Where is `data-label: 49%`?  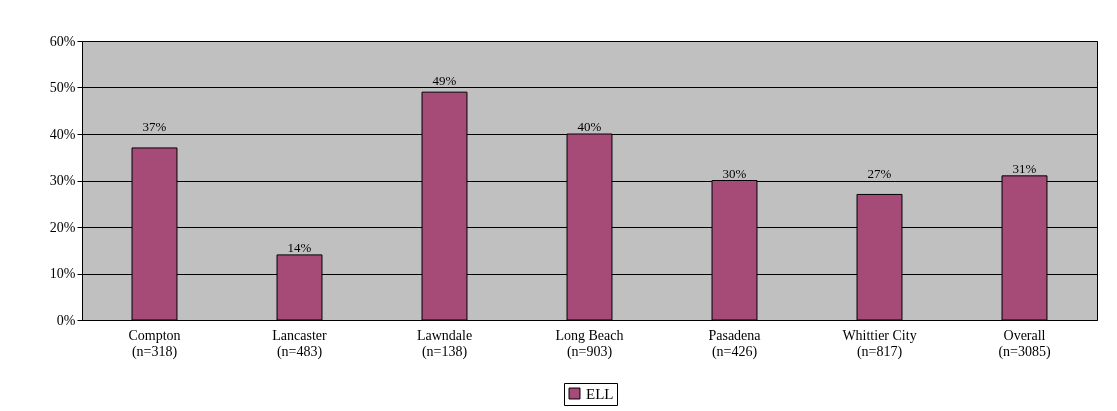
data-label: 49% is located at coordinates (444, 80).